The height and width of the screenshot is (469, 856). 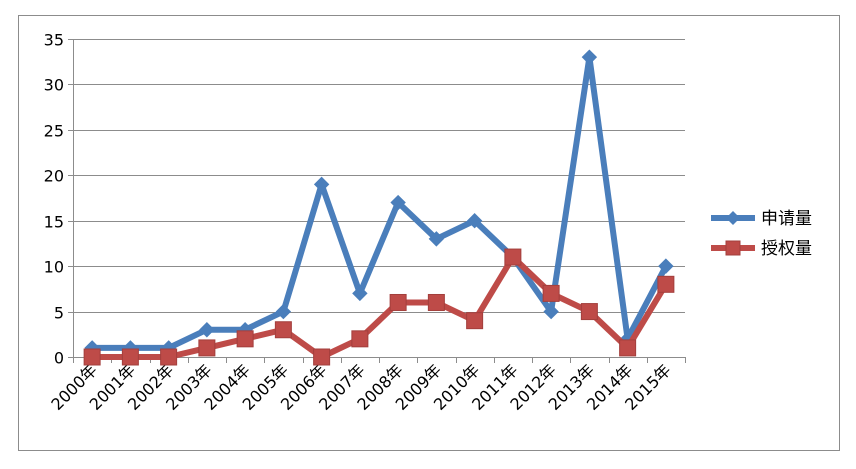 I want to click on y-tick-label-20: 20, so click(x=54, y=176).